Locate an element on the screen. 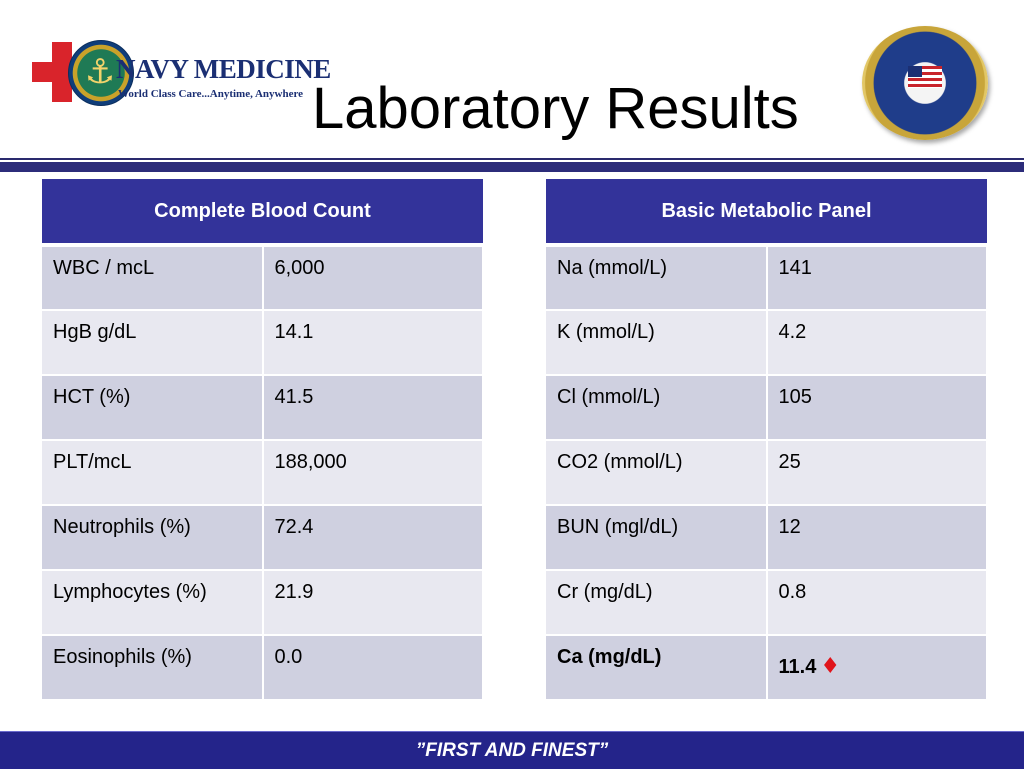  table-row: CO2 (mmol/L) 25 is located at coordinates (767, 473).